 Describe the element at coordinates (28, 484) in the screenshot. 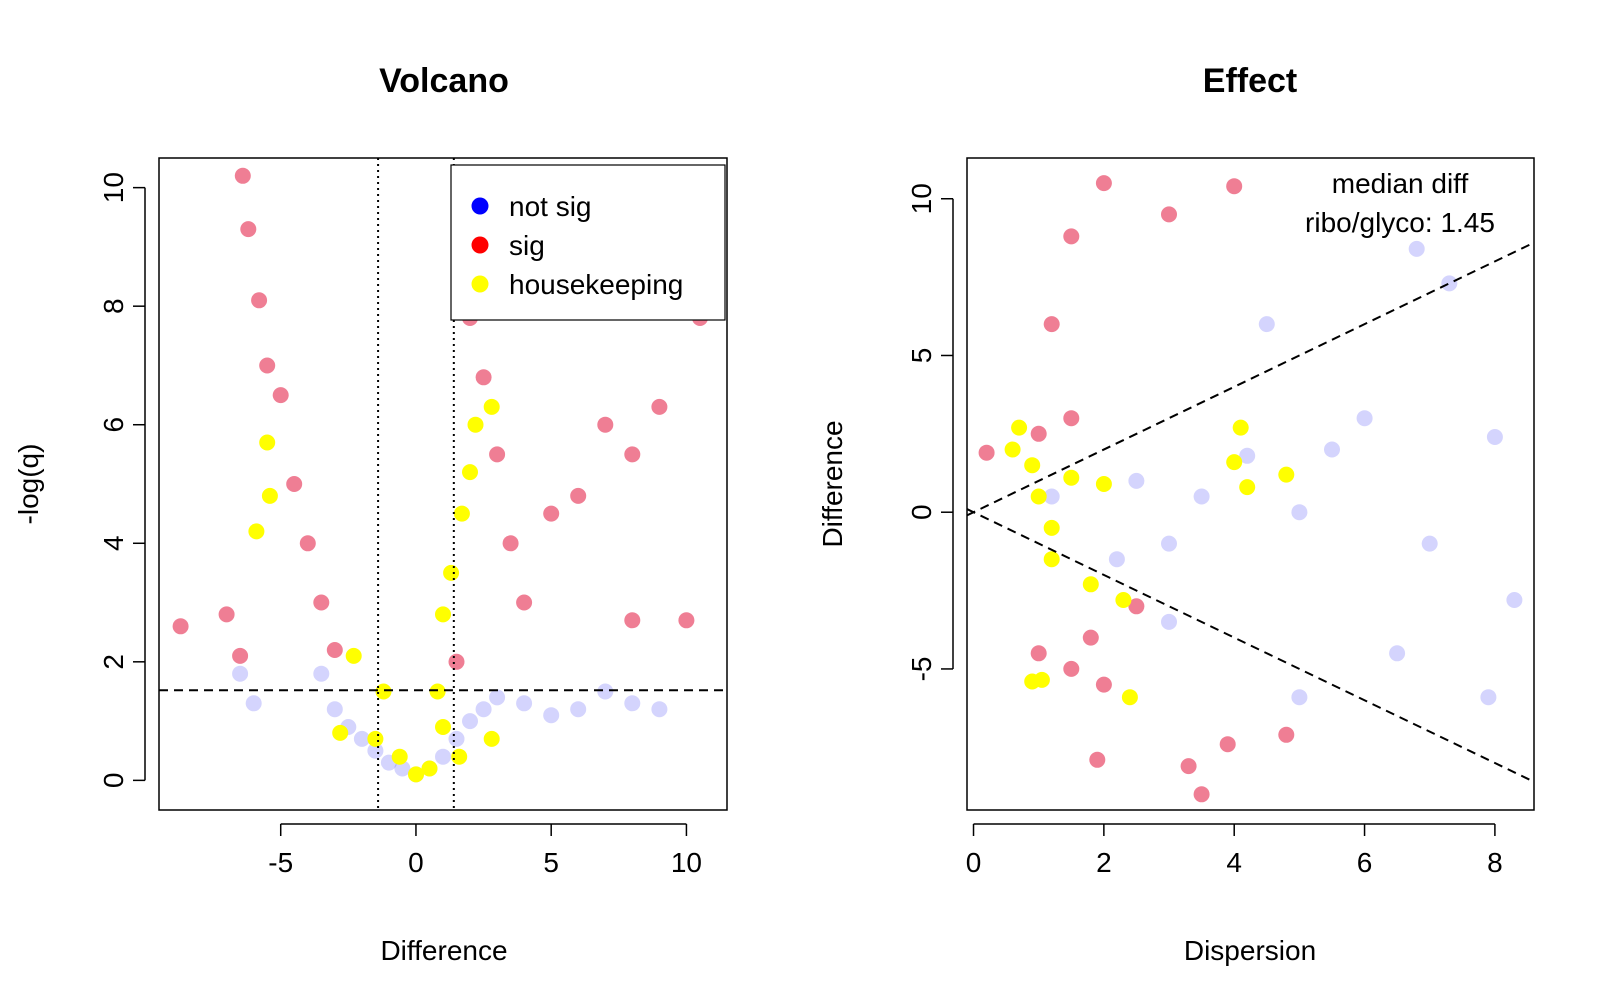

I see `volcano-y-axis-label: -log(q)` at that location.